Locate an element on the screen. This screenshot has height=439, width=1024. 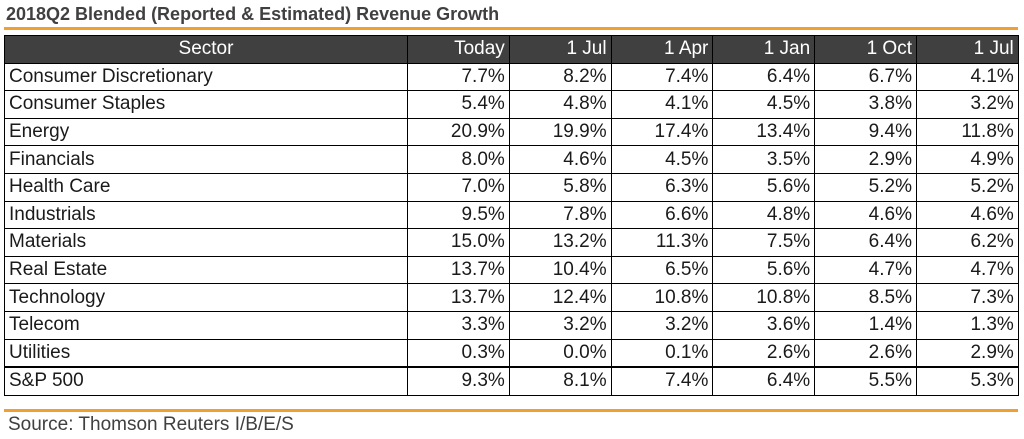
growth-cell: 8.5% is located at coordinates (865, 297).